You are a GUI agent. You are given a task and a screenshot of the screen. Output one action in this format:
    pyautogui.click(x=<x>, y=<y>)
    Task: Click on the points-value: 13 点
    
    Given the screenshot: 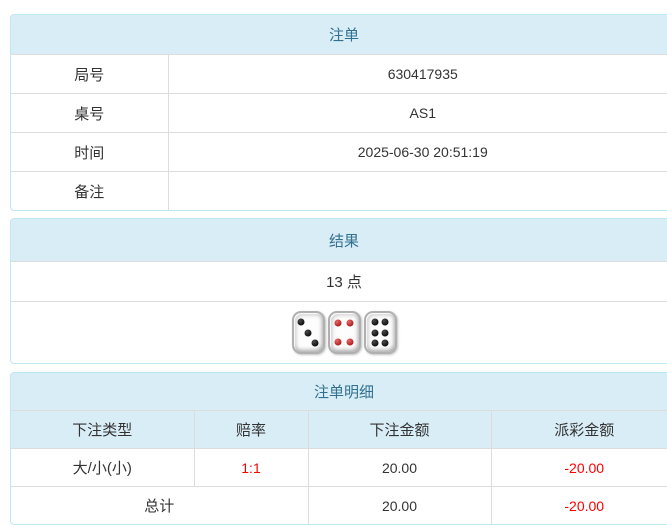 What is the action you would take?
    pyautogui.click(x=339, y=281)
    